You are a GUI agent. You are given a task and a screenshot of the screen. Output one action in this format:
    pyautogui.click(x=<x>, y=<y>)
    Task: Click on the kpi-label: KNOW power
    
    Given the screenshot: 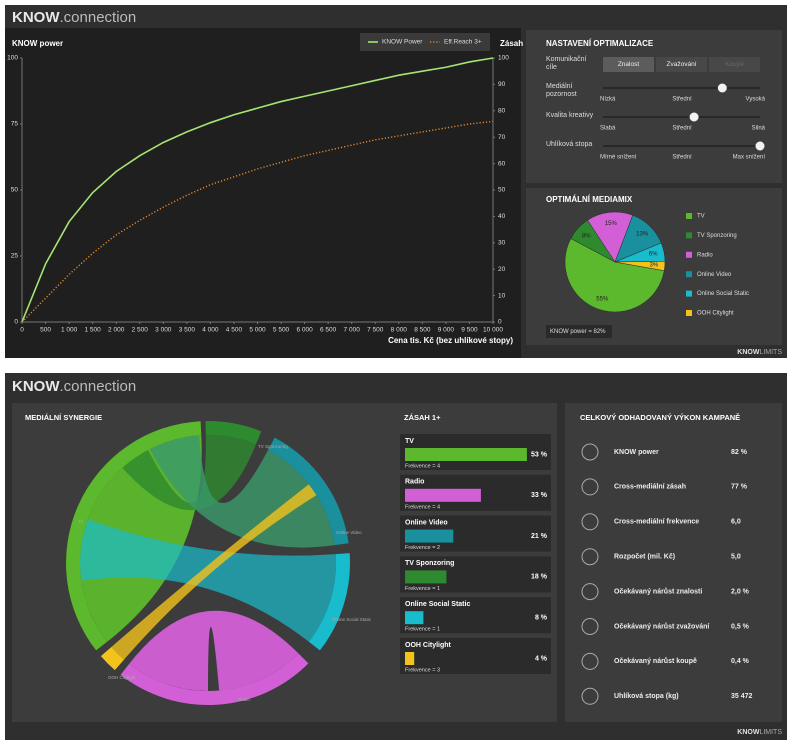 What is the action you would take?
    pyautogui.click(x=636, y=452)
    